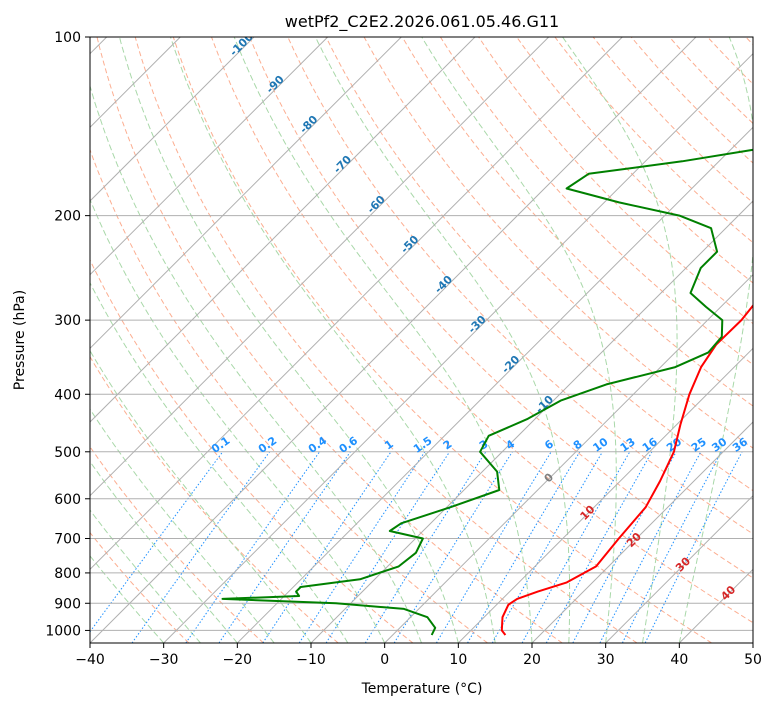 The height and width of the screenshot is (708, 775). What do you see at coordinates (458, 660) in the screenshot?
I see `x-tick-label: 10` at bounding box center [458, 660].